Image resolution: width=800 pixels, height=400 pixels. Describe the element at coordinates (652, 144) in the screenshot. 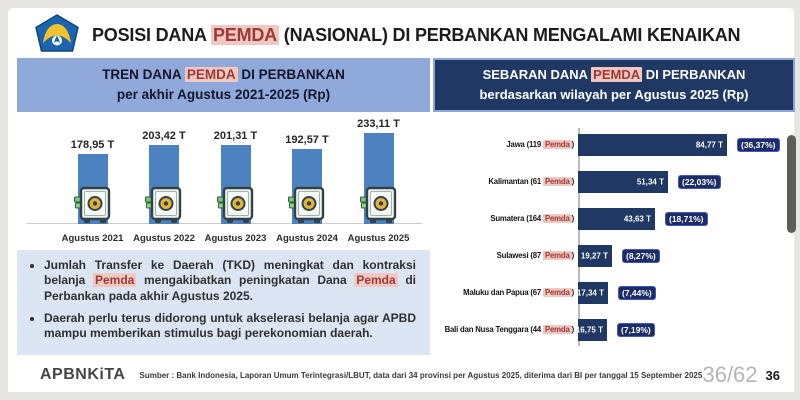

I see `value-bar: 84,77 T` at that location.